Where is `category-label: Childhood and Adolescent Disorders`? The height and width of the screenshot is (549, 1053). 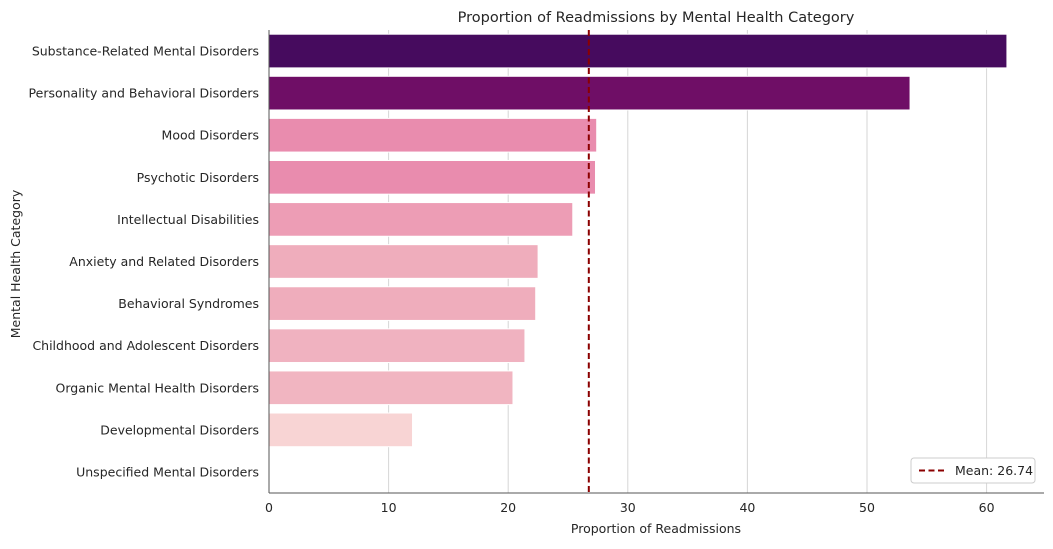 category-label: Childhood and Adolescent Disorders is located at coordinates (145, 345).